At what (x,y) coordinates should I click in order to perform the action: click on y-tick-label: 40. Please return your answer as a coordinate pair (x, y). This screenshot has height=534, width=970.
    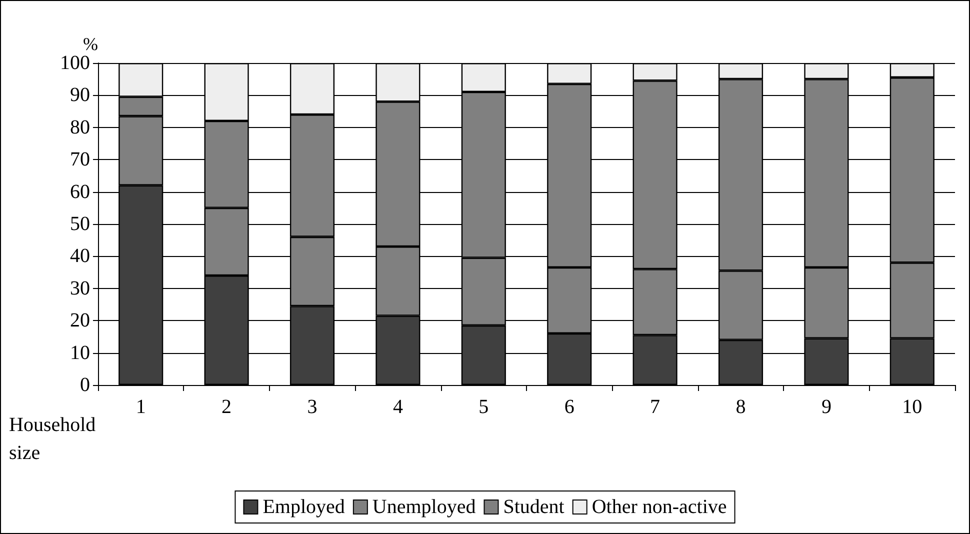
    Looking at the image, I should click on (80, 256).